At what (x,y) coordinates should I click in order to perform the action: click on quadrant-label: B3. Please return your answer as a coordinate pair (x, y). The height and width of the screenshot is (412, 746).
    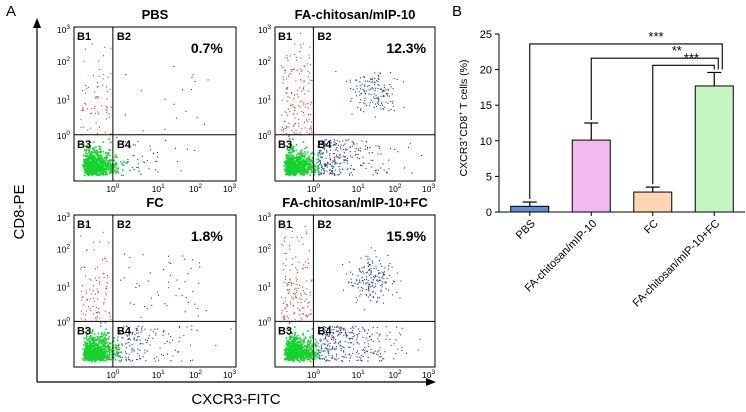
    Looking at the image, I should click on (285, 331).